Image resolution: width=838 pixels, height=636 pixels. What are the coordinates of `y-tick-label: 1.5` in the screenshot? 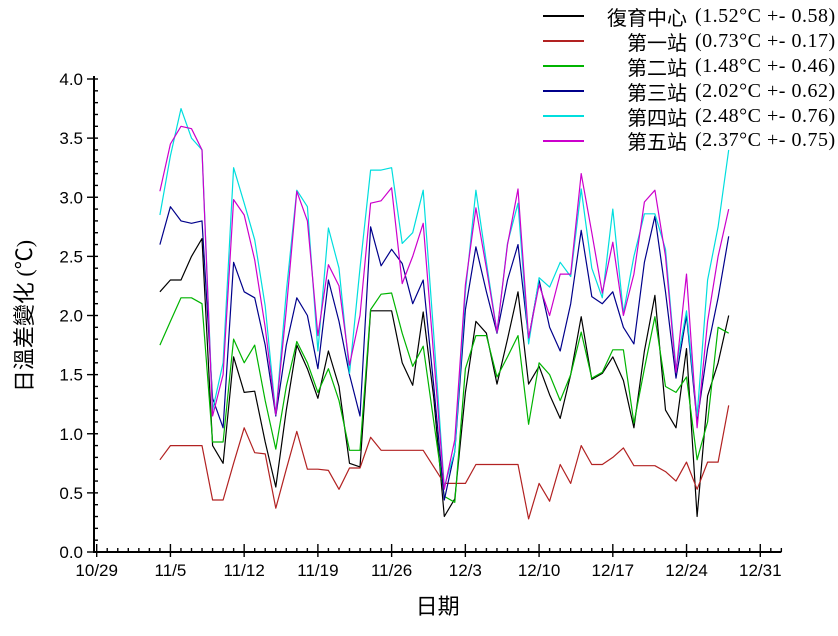 It's located at (71, 375).